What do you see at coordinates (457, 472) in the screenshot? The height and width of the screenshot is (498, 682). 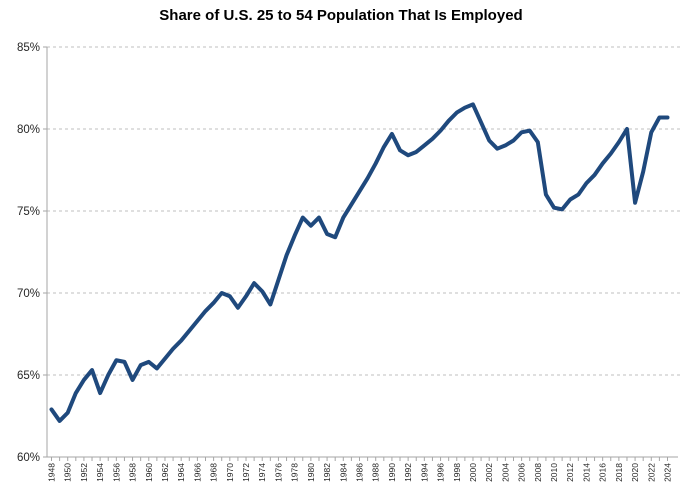 I see `x-axis-label: 1998` at bounding box center [457, 472].